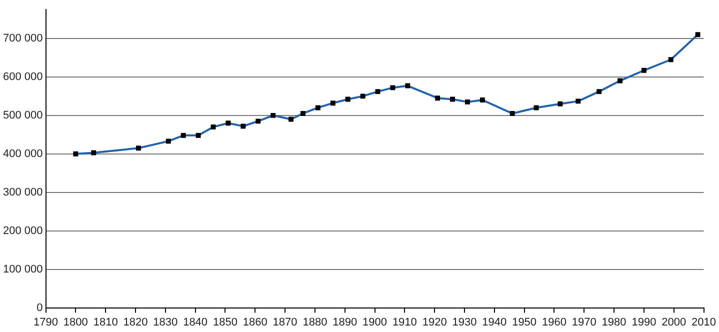  I want to click on y-tick-label: 400 000, so click(22, 154).